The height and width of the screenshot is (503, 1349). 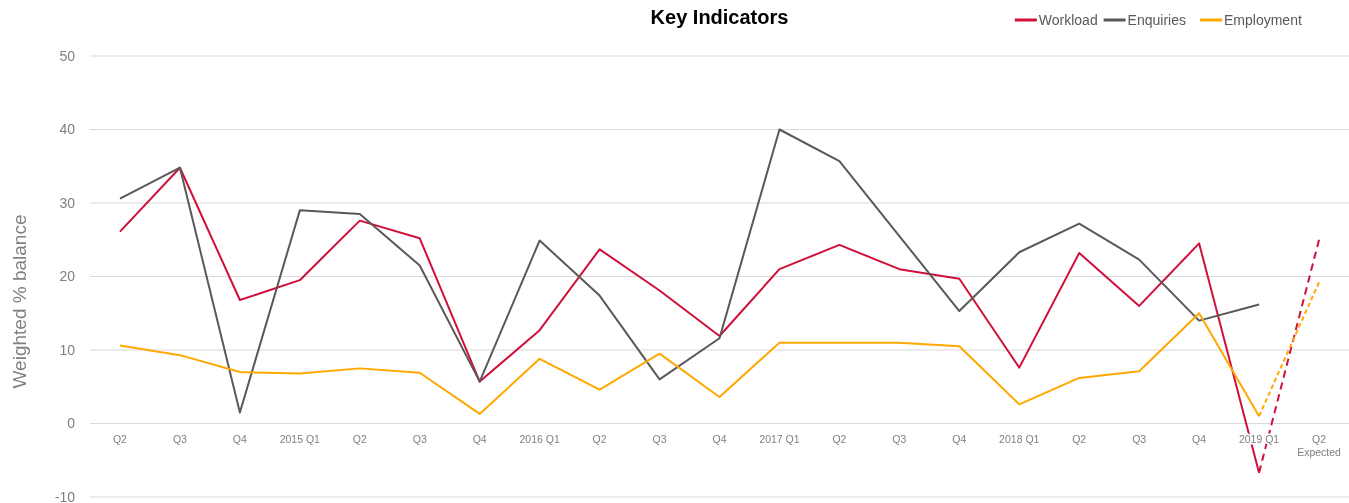 I want to click on y-tick-label: 50, so click(x=67, y=55).